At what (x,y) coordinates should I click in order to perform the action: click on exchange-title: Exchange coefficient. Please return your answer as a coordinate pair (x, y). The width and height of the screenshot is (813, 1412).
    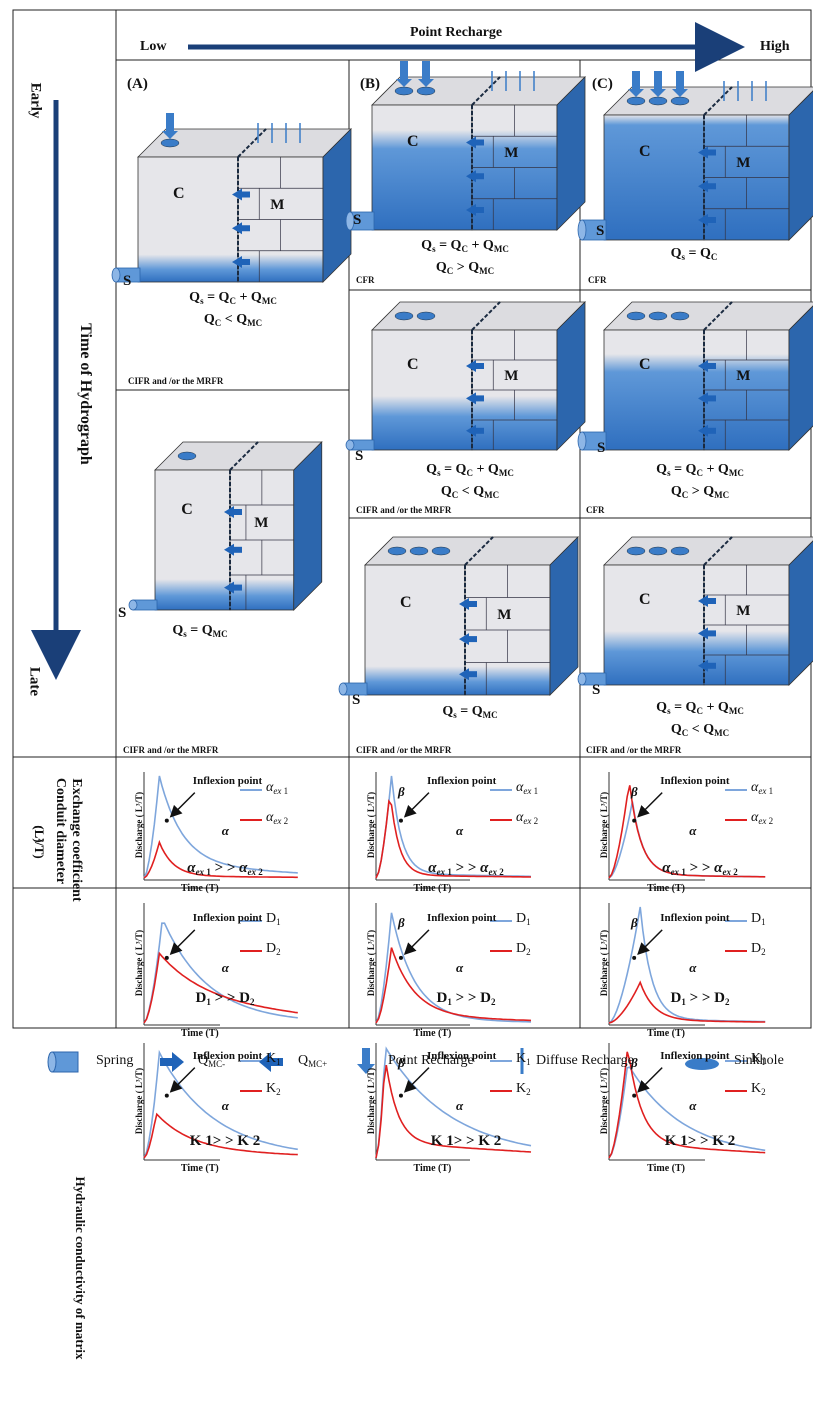
    Looking at the image, I should click on (76, 840).